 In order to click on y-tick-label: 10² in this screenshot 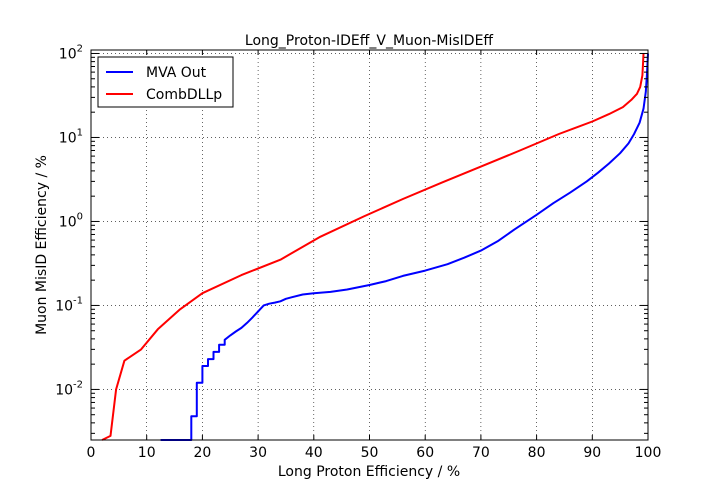, I will do `click(71, 52)`.